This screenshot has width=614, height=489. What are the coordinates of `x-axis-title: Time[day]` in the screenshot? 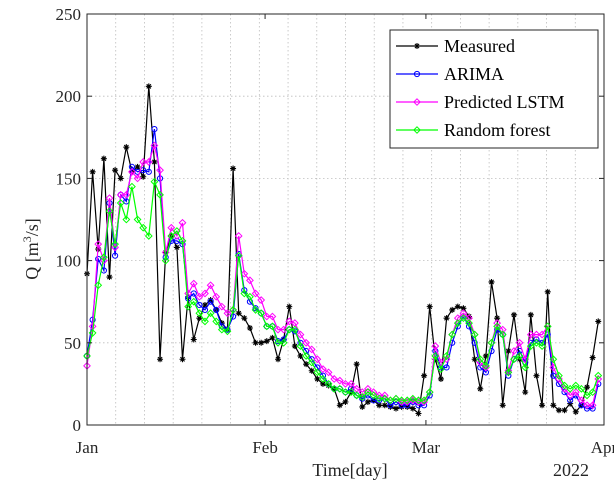 It's located at (349, 470).